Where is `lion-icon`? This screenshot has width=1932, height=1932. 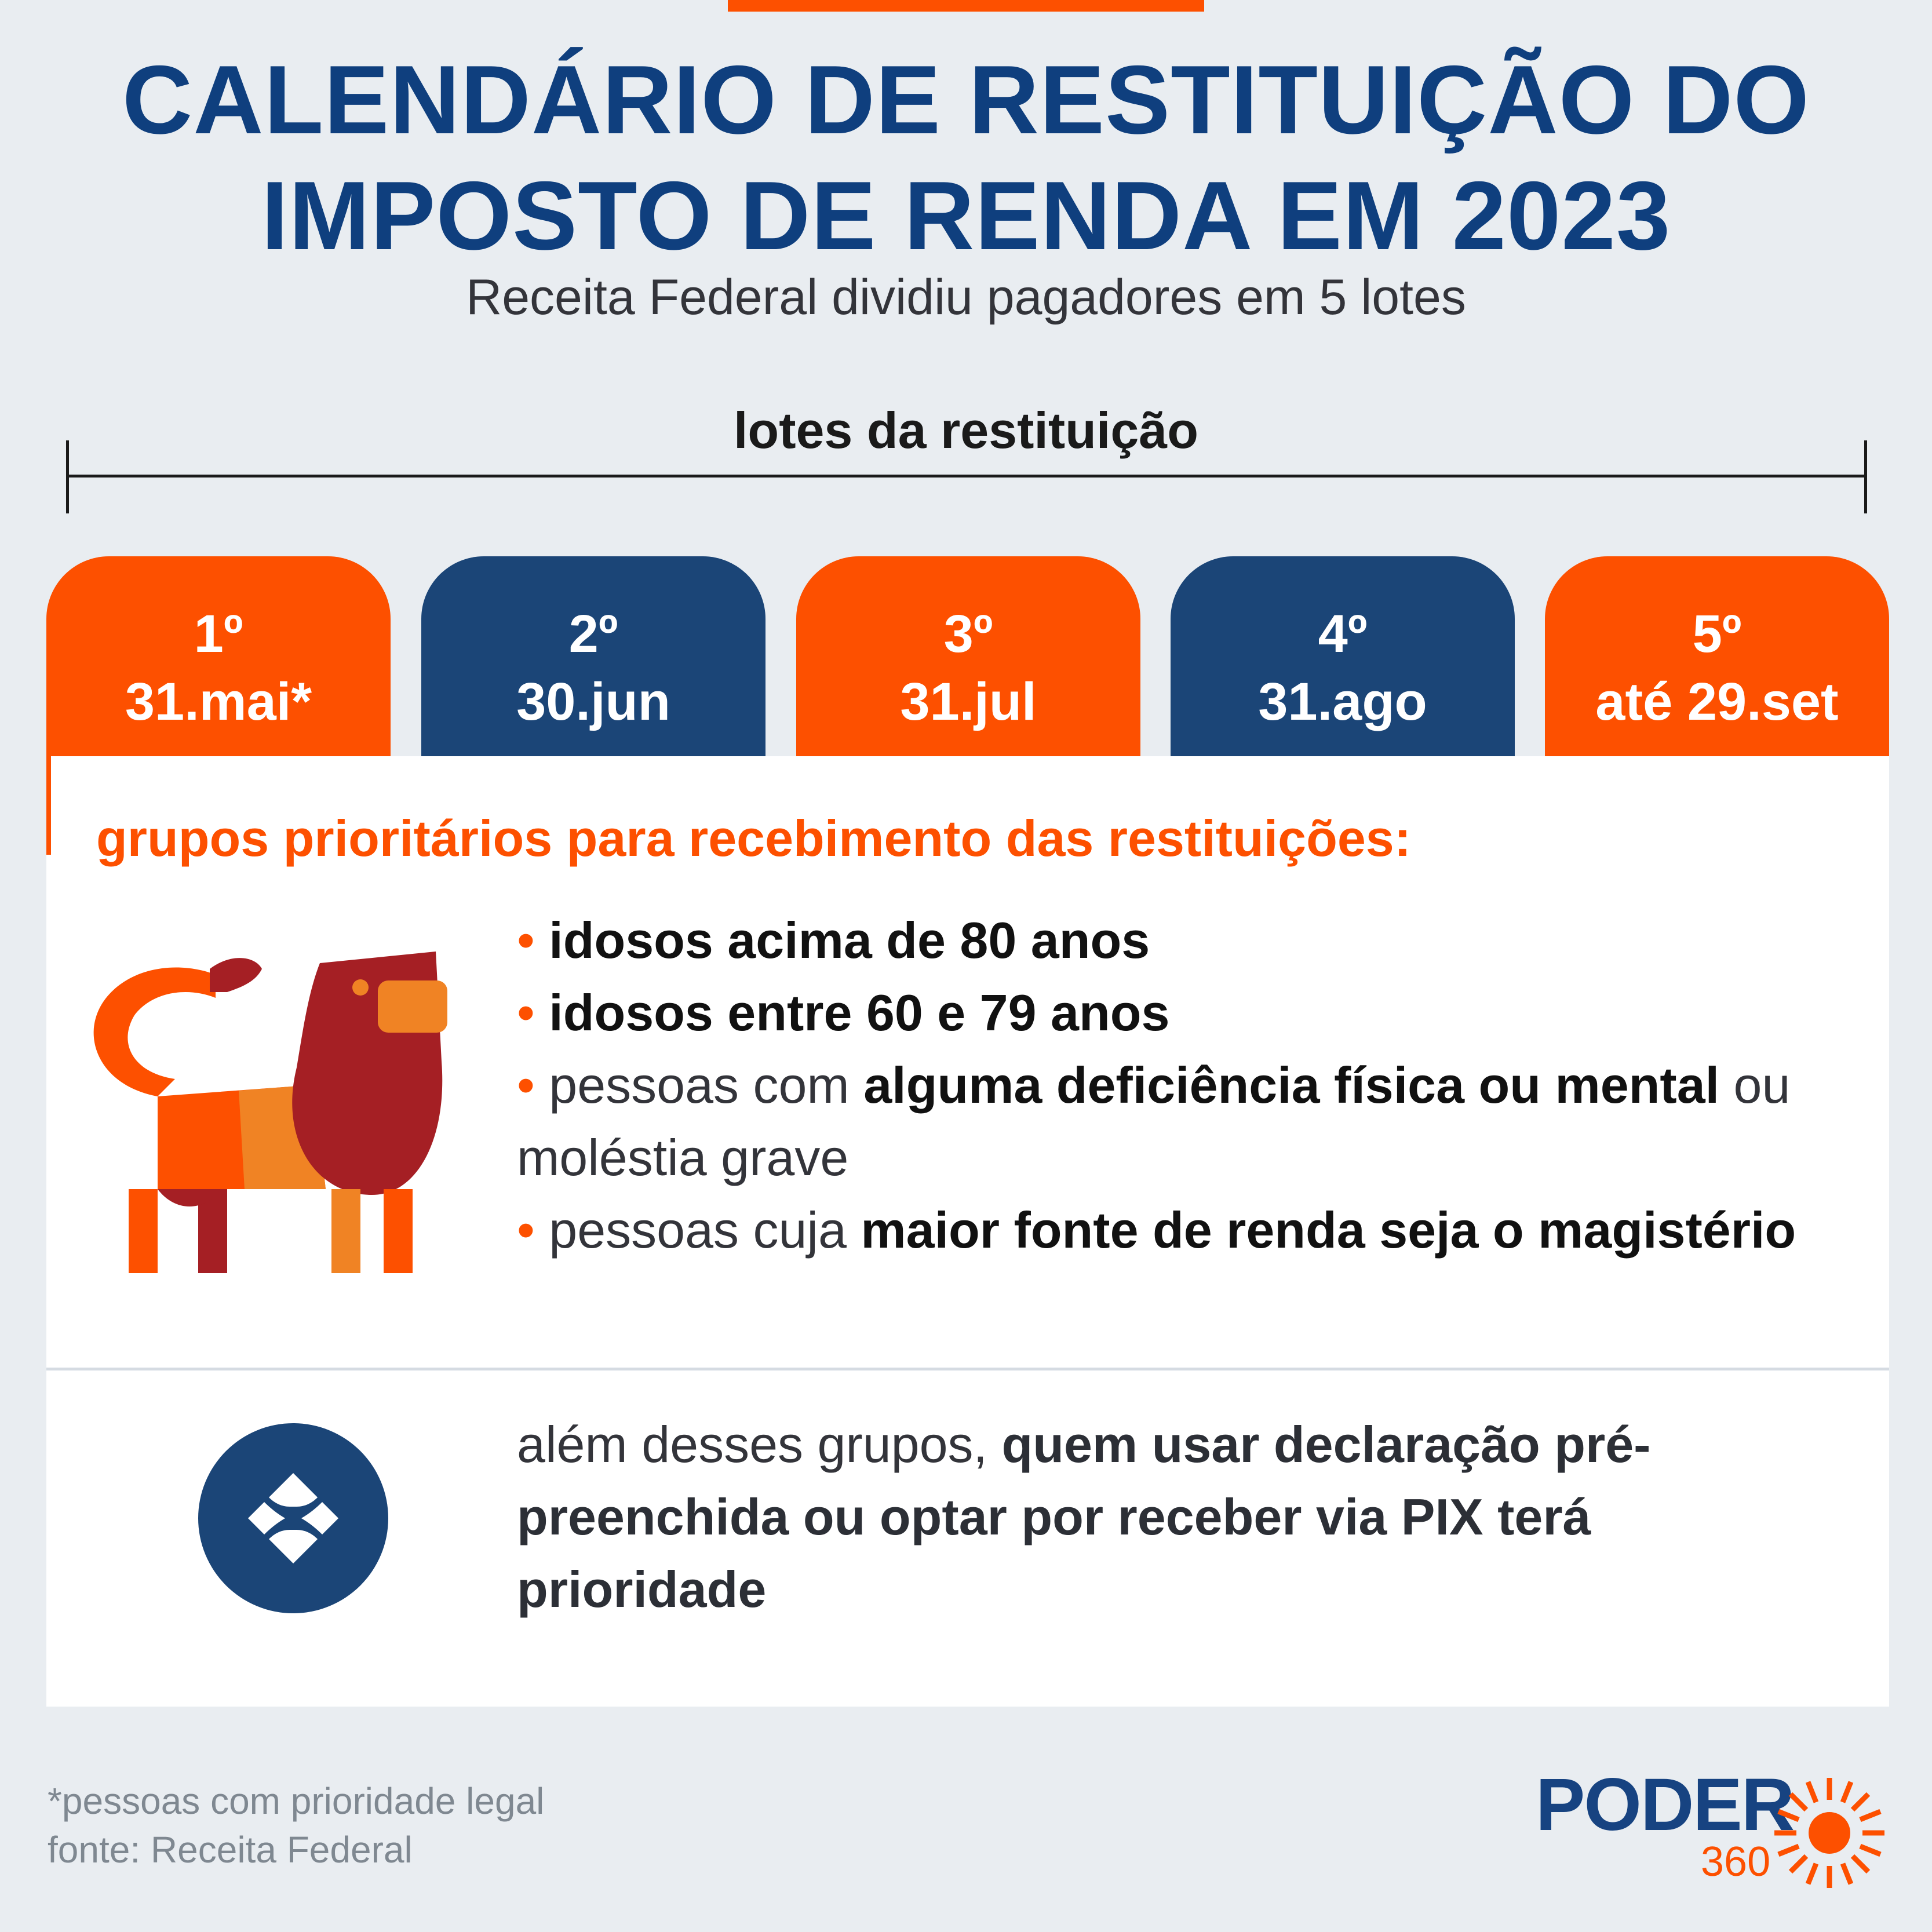 lion-icon is located at coordinates (270, 1113).